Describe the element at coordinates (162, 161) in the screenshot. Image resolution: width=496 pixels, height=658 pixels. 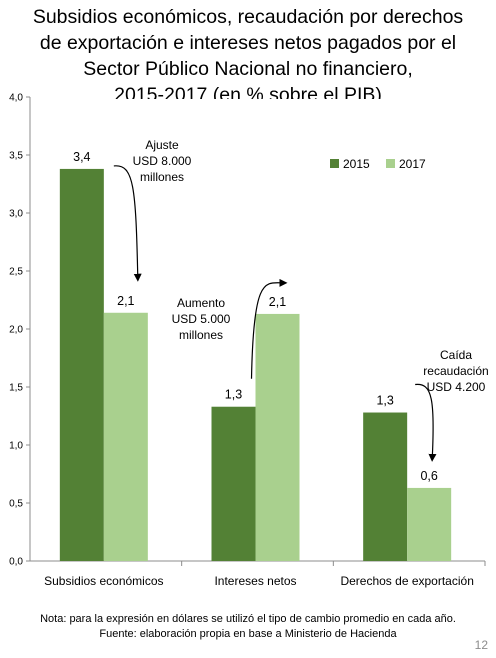
I see `annotation-text: USD 8.000` at that location.